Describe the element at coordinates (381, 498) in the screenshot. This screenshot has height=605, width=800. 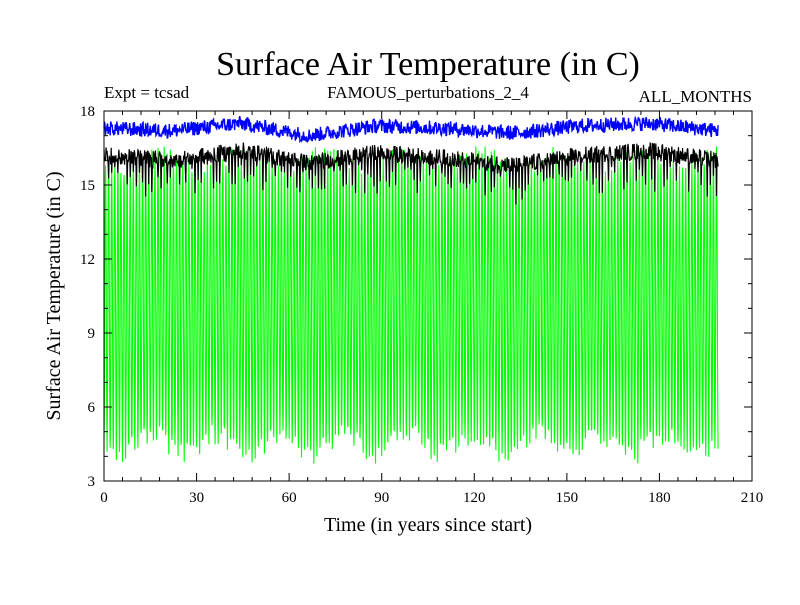
I see `x-tick-label: 90` at that location.